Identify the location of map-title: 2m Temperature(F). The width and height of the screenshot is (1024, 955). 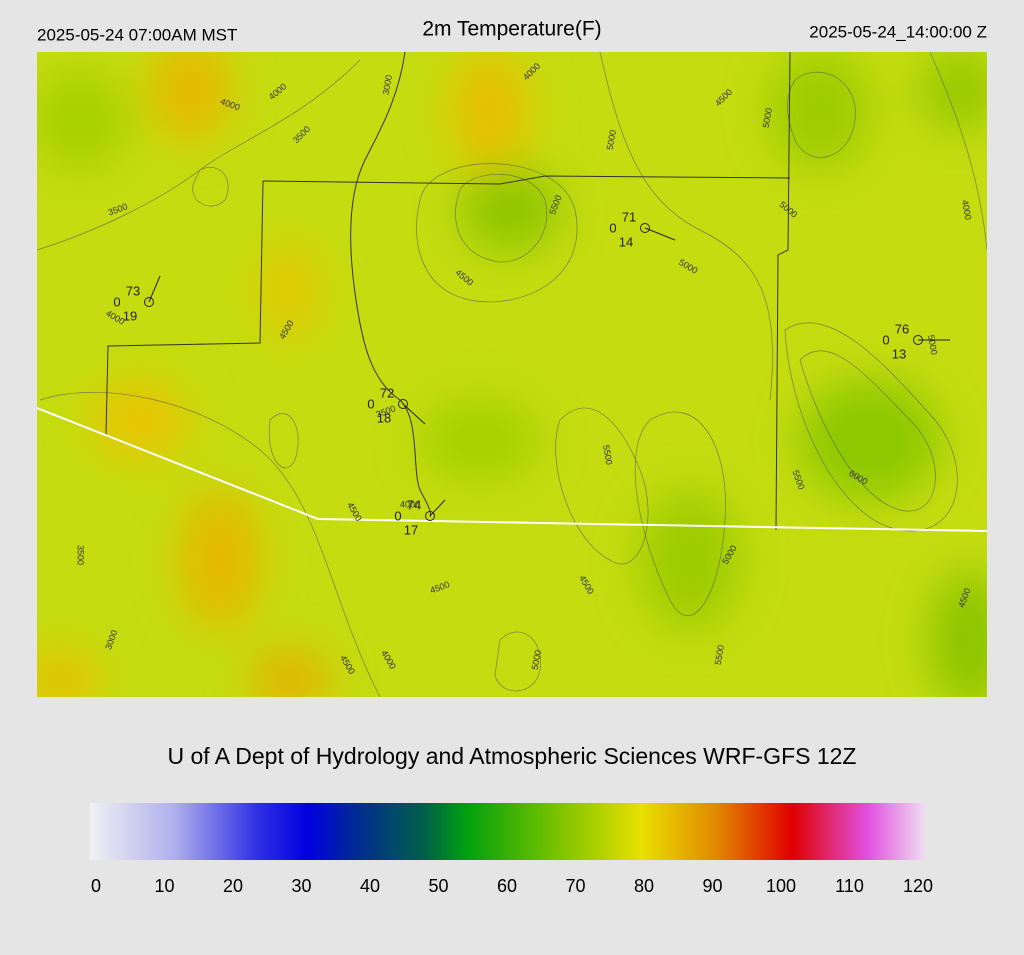
(511, 29).